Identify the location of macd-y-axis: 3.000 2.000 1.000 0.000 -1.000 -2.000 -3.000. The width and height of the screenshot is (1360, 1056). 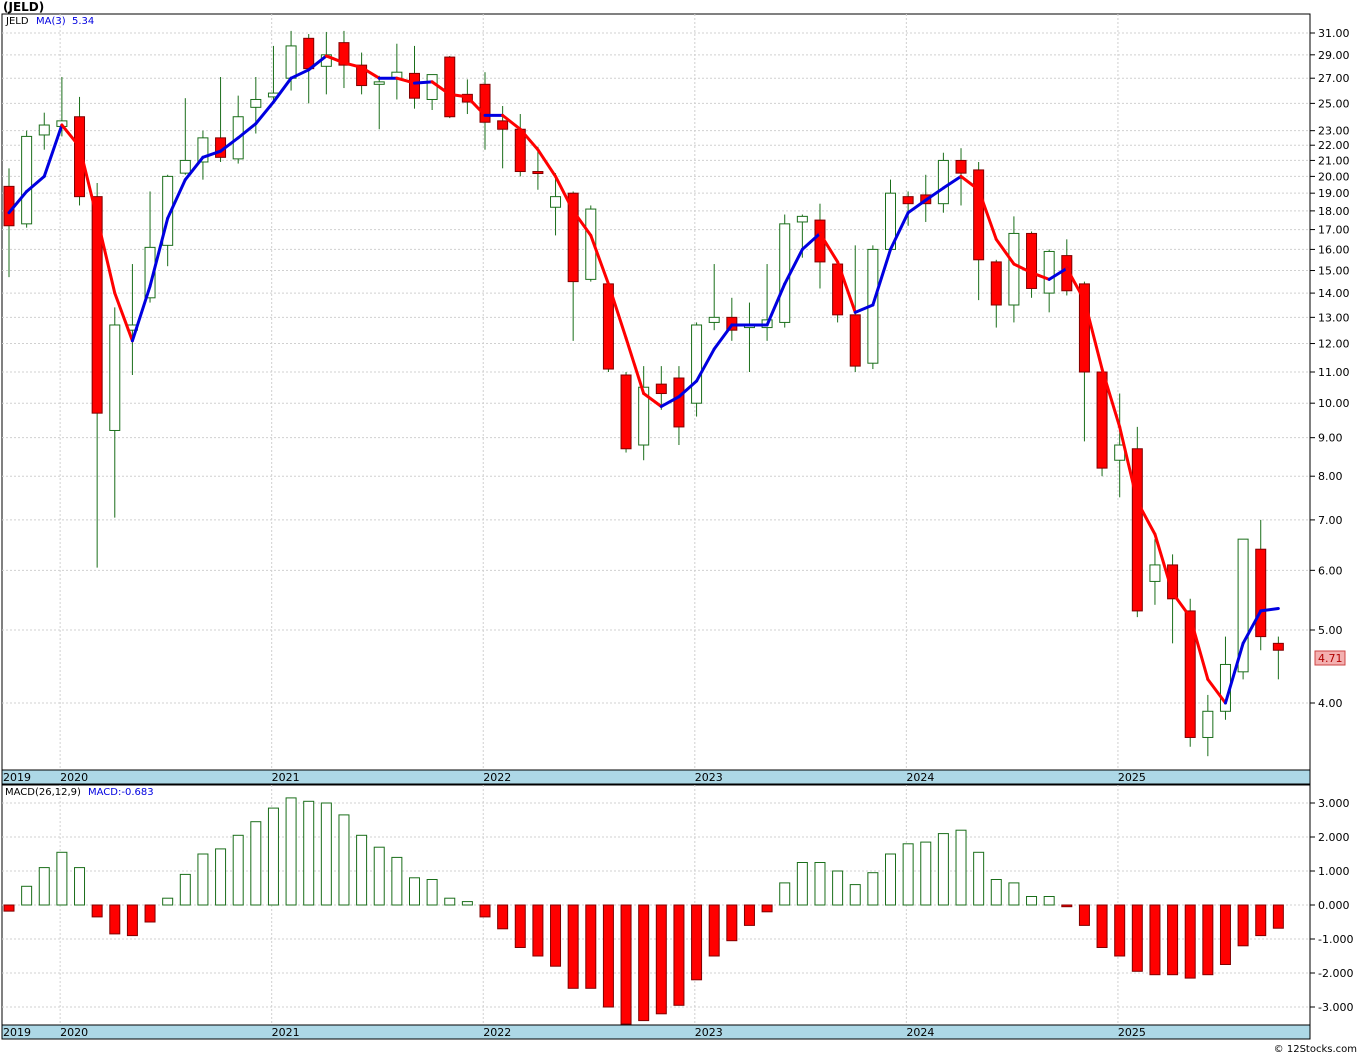
(1331, 905).